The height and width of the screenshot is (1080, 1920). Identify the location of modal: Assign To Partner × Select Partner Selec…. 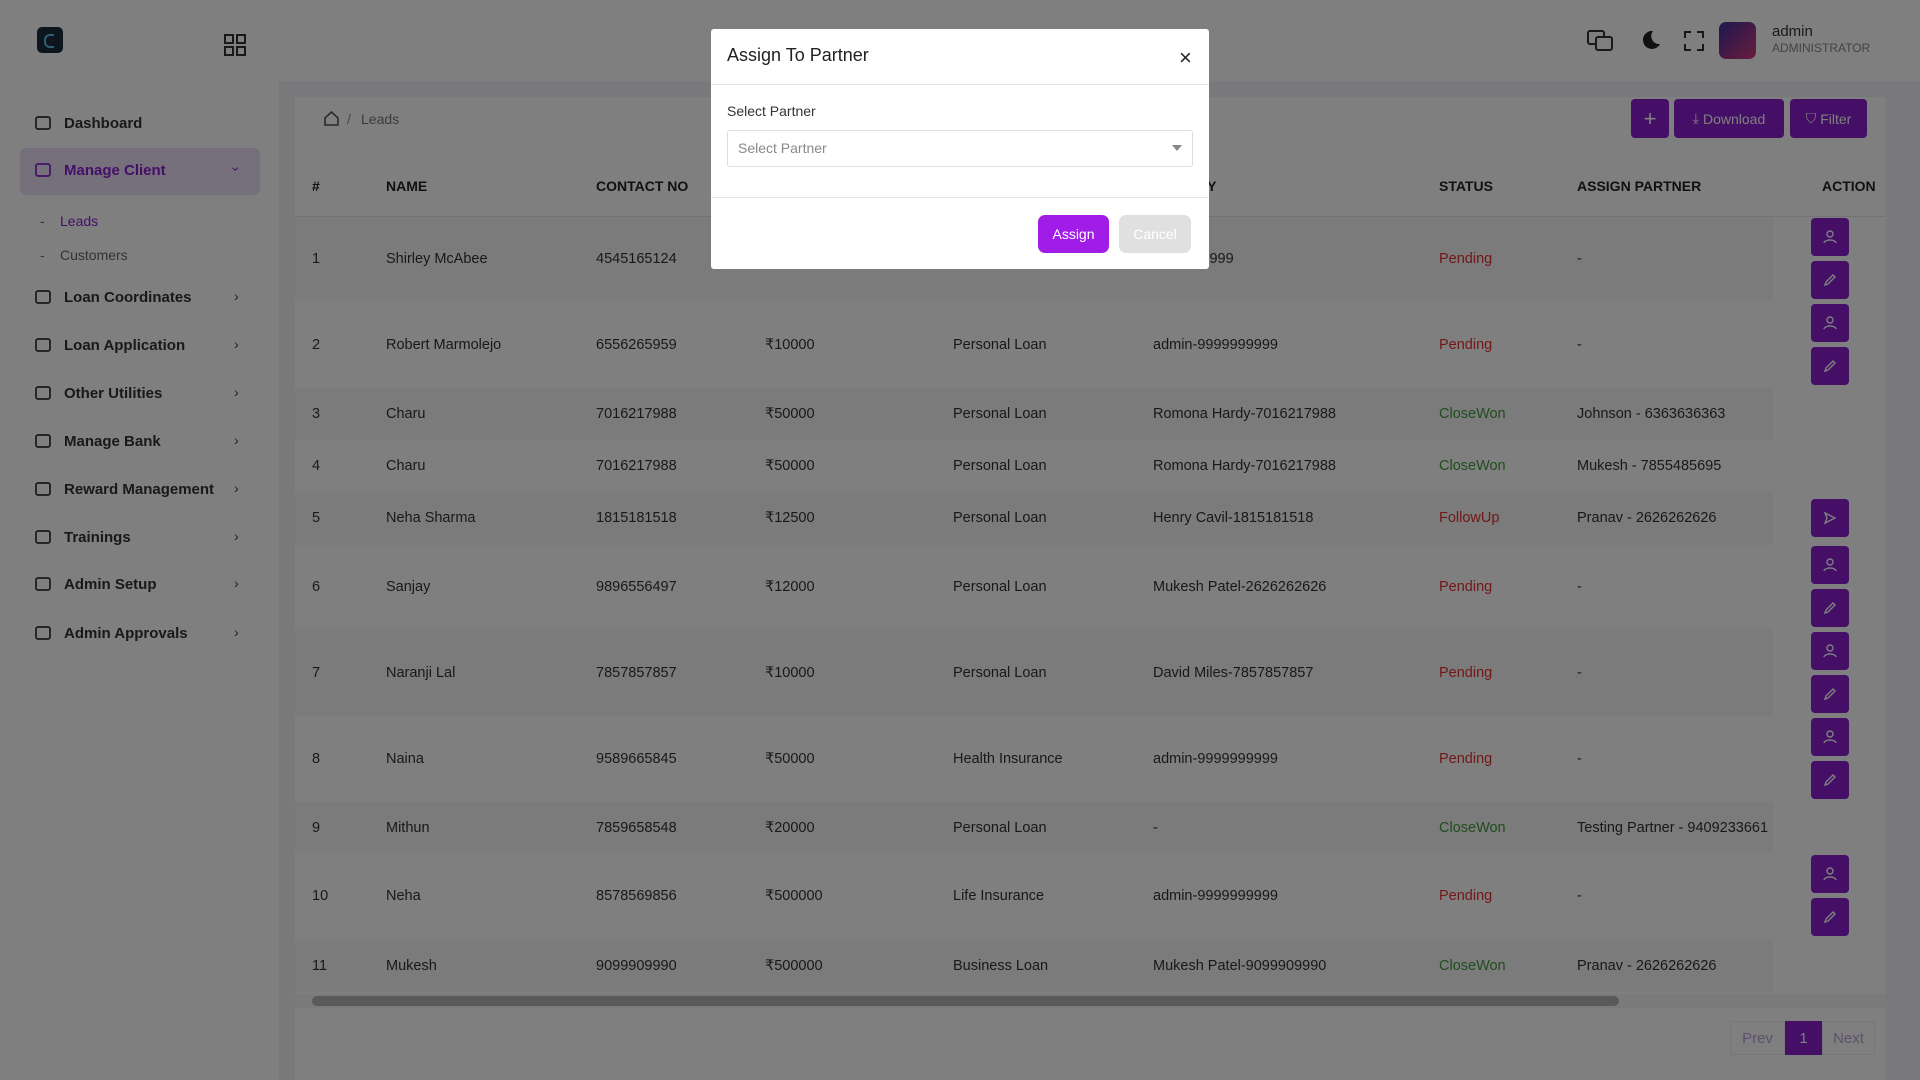
(960, 149).